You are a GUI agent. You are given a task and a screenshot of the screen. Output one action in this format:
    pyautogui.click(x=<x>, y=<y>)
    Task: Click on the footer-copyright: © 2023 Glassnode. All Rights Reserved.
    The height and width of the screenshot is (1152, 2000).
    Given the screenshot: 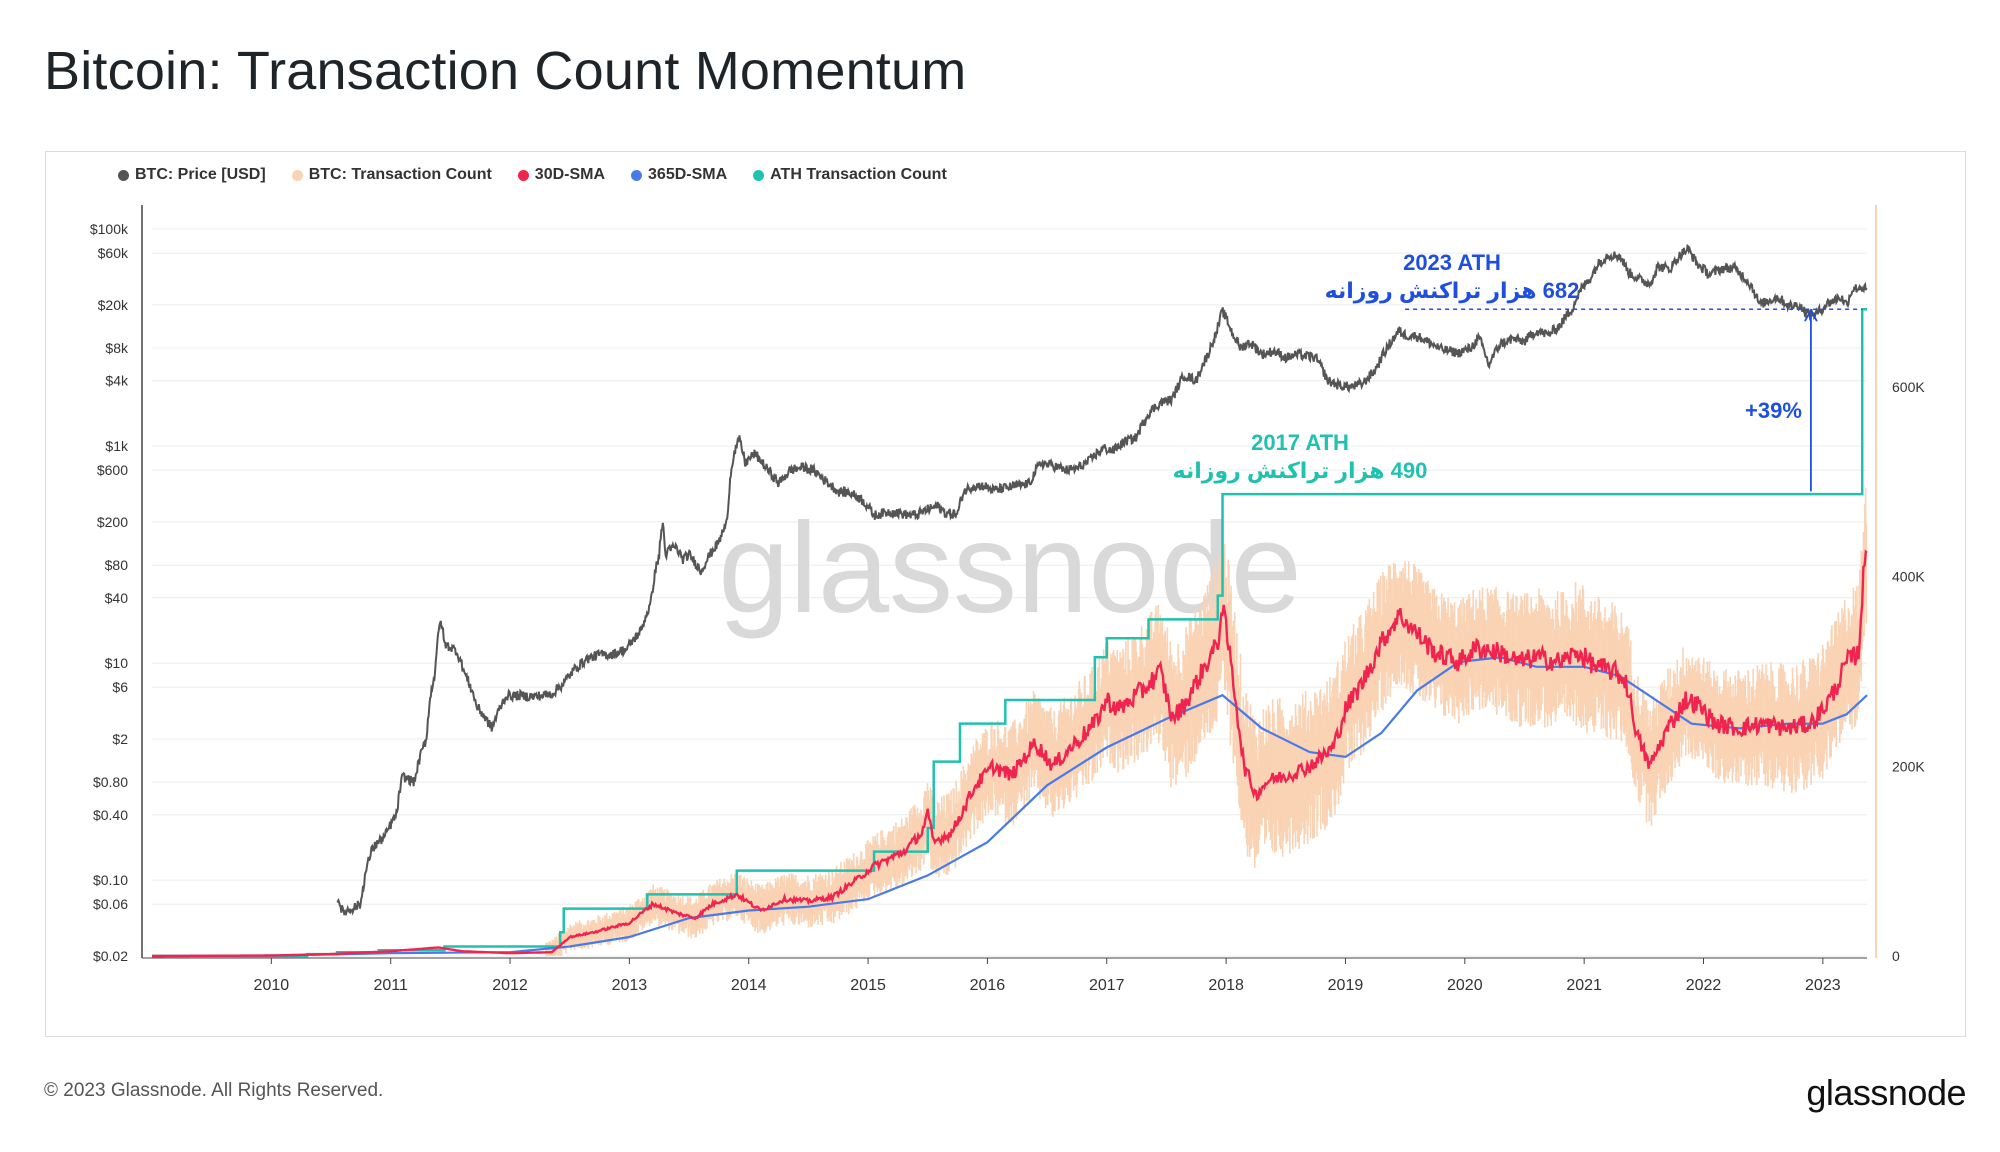 What is the action you would take?
    pyautogui.click(x=214, y=1090)
    